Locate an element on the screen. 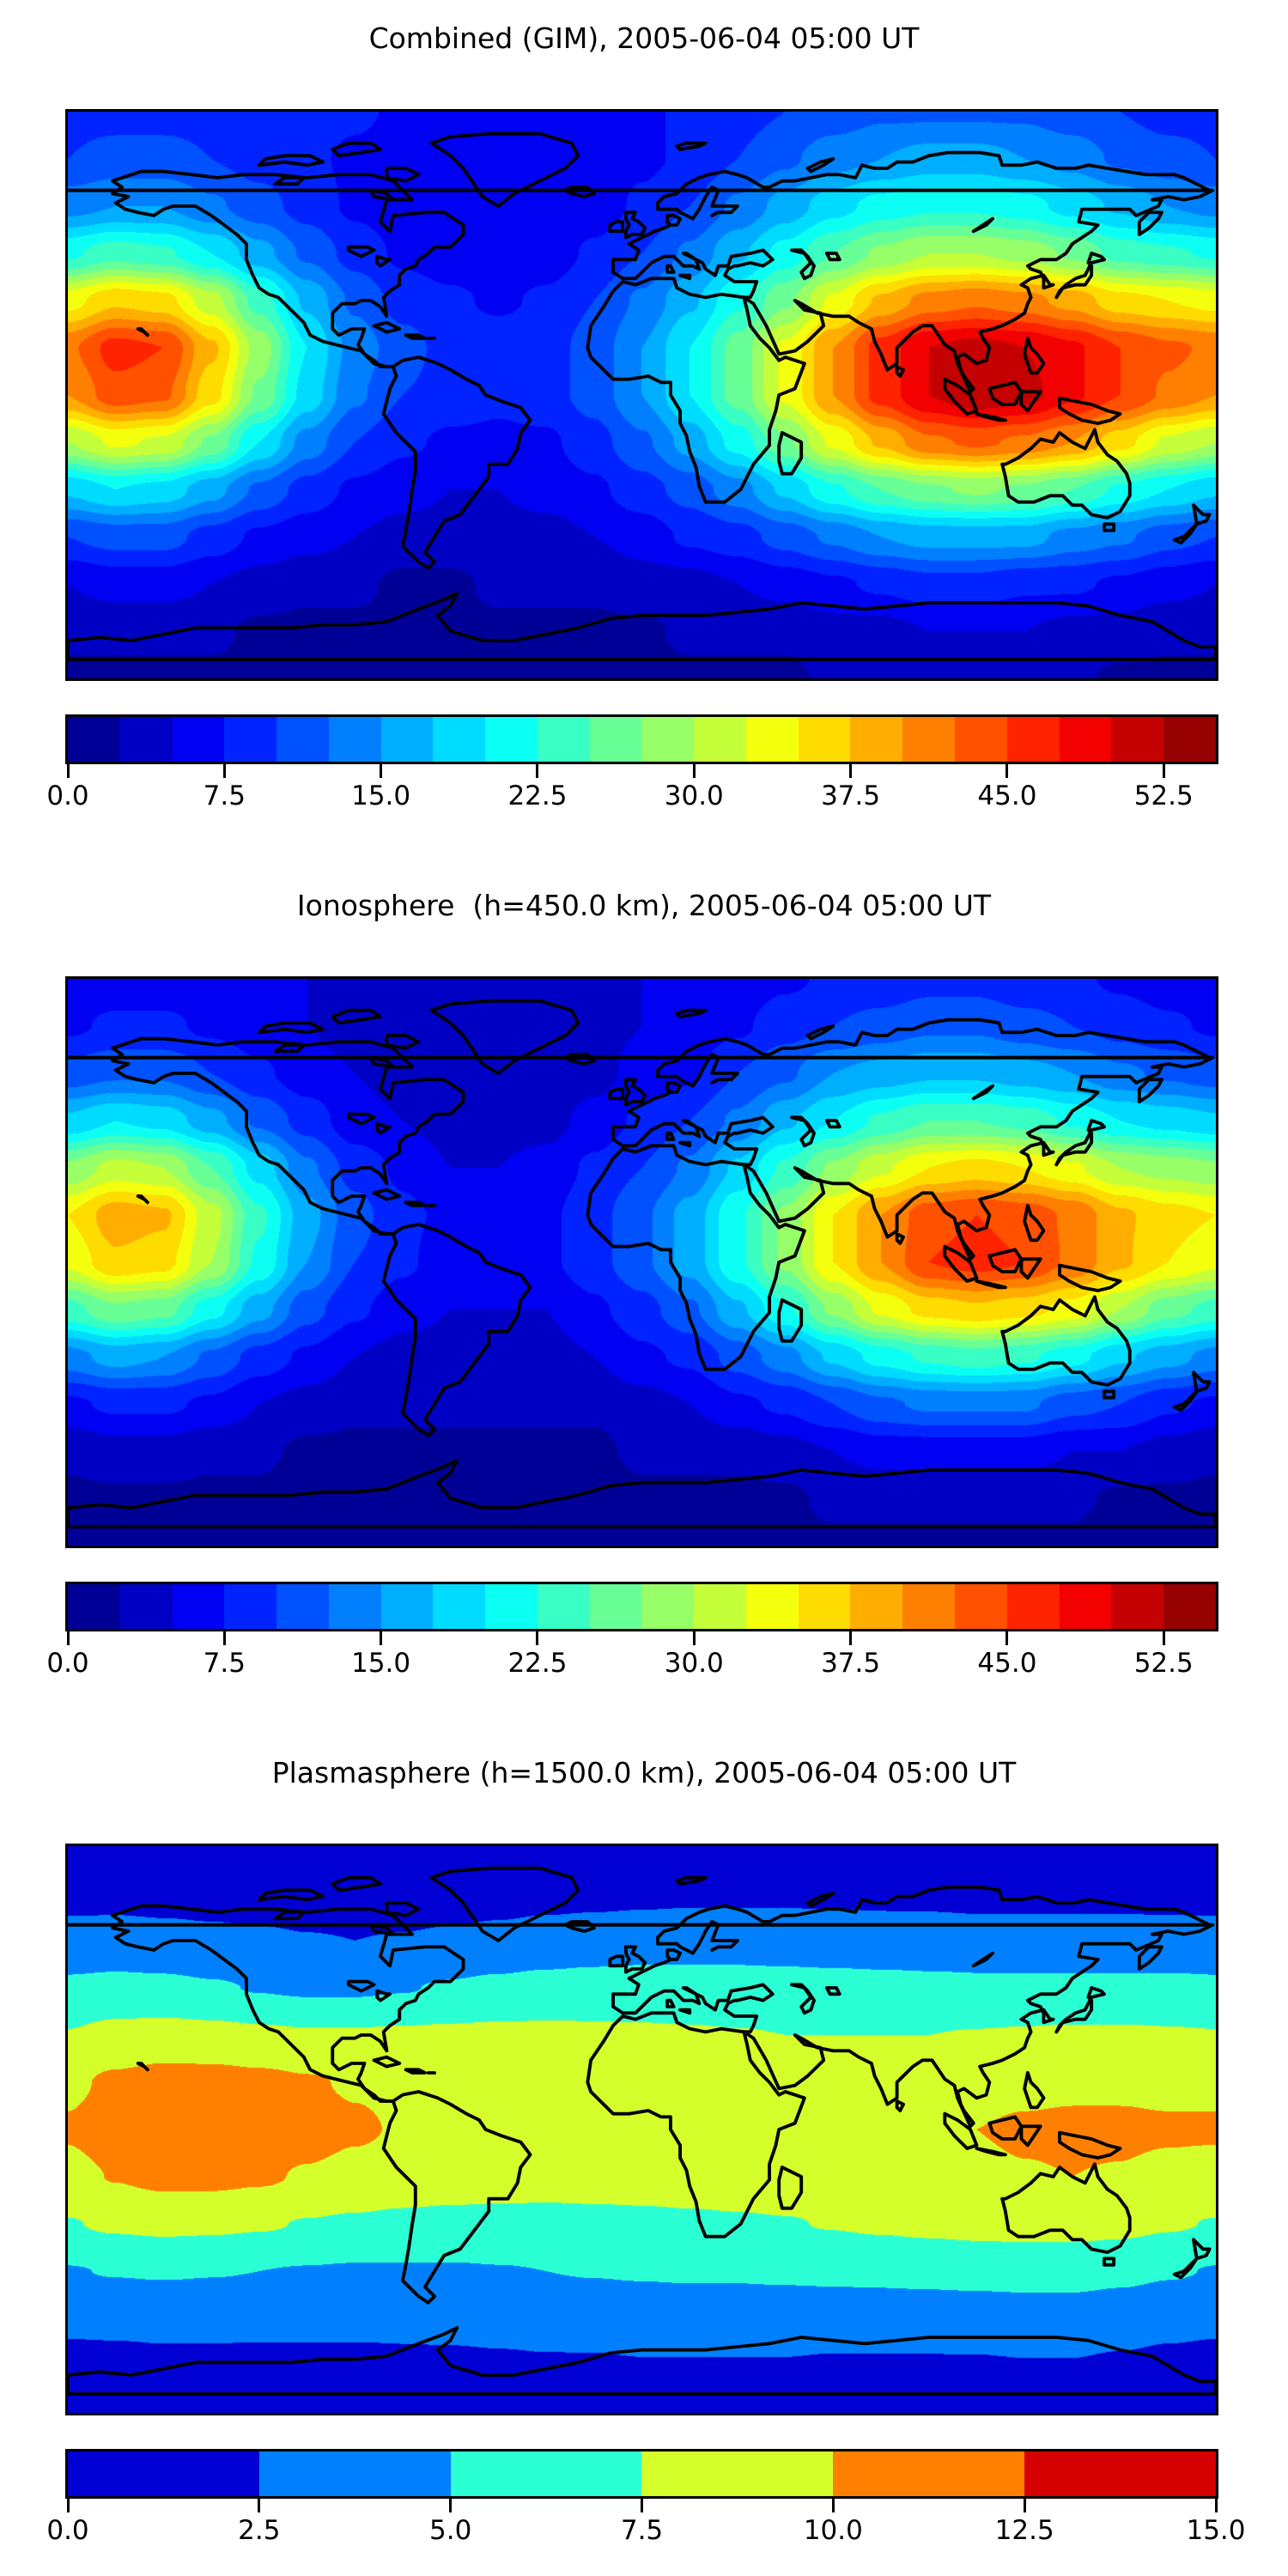 This screenshot has width=1288, height=2576. colorbar-ionosphere: 0.0 7.5 15.0 22.5 30.0 37.5 45.0 52.5 is located at coordinates (632, 1634).